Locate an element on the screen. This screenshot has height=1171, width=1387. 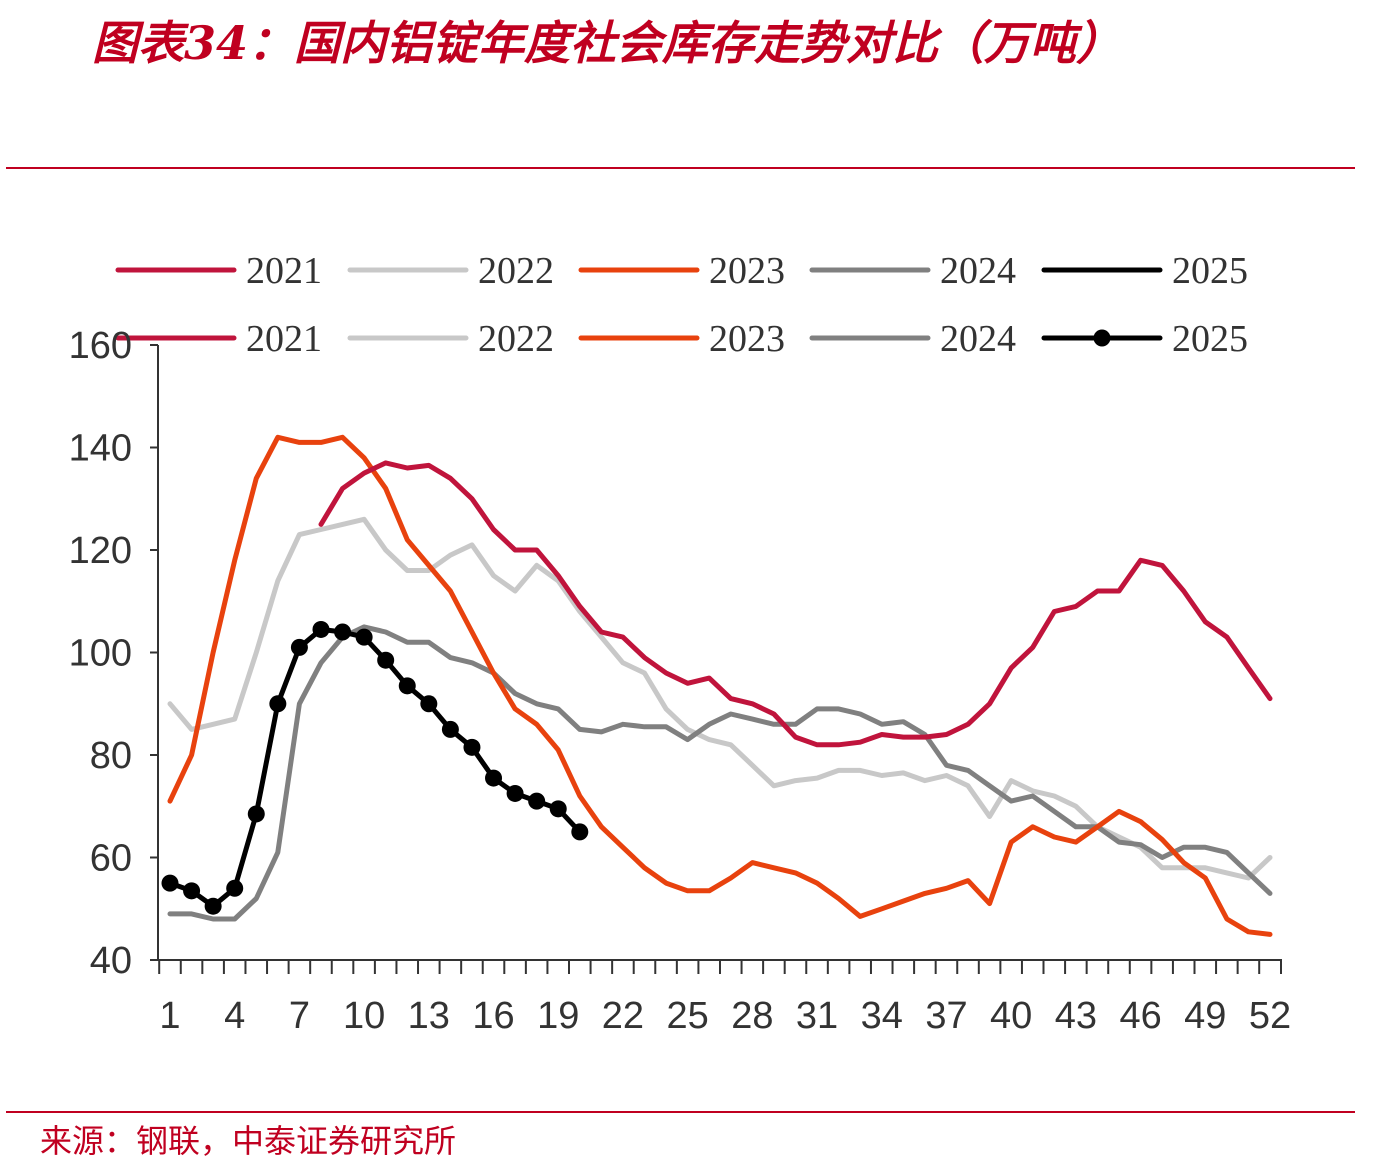
x-tick-label: 16 is located at coordinates (493, 1016).